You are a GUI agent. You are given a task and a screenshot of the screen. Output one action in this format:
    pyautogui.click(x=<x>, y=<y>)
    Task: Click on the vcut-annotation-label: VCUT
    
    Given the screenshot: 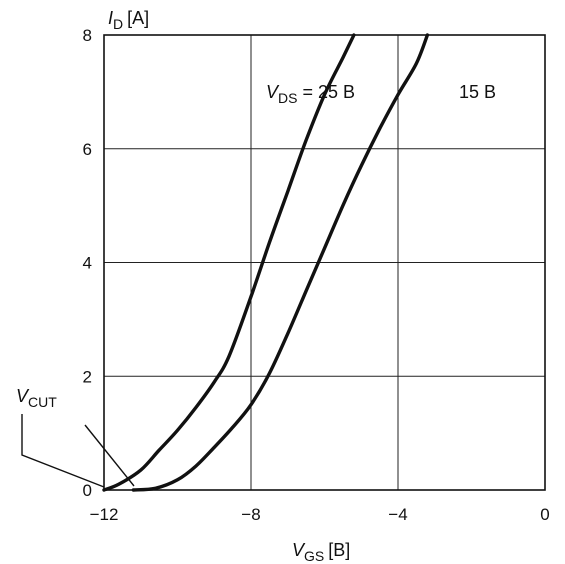 What is the action you would take?
    pyautogui.click(x=36, y=398)
    